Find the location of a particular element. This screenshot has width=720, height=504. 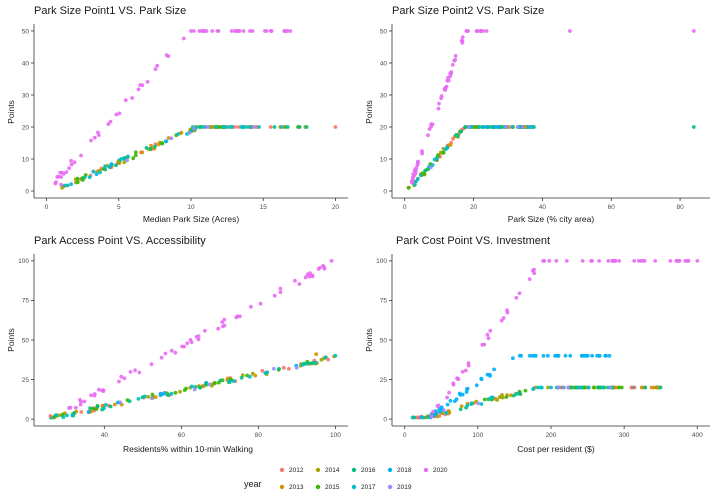

x-tick-label: 400 is located at coordinates (697, 435).